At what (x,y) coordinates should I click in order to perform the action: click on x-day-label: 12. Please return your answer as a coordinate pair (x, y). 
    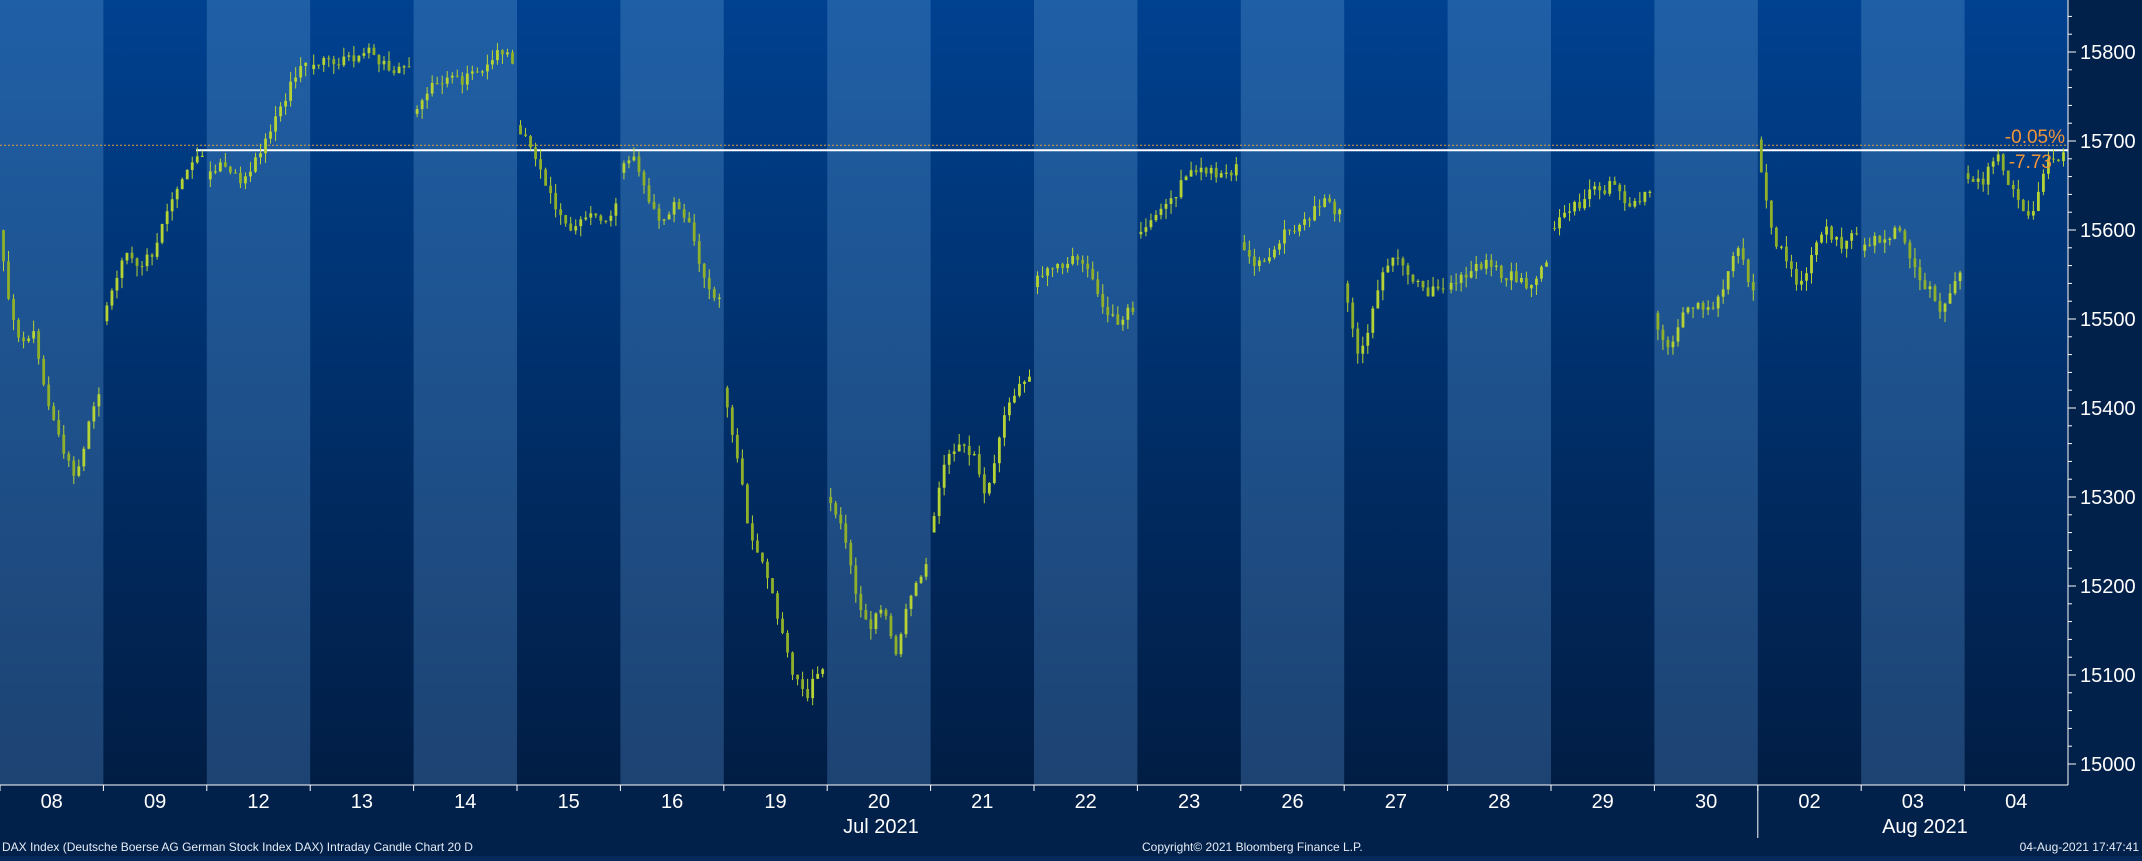
    Looking at the image, I should click on (258, 802).